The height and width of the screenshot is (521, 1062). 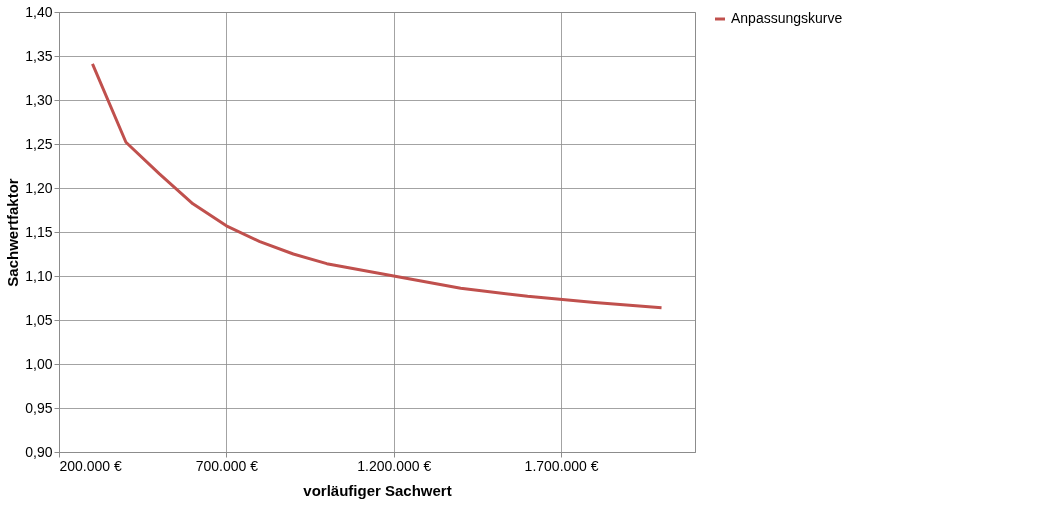 I want to click on x-tick-label: 700.000 €, so click(x=227, y=465).